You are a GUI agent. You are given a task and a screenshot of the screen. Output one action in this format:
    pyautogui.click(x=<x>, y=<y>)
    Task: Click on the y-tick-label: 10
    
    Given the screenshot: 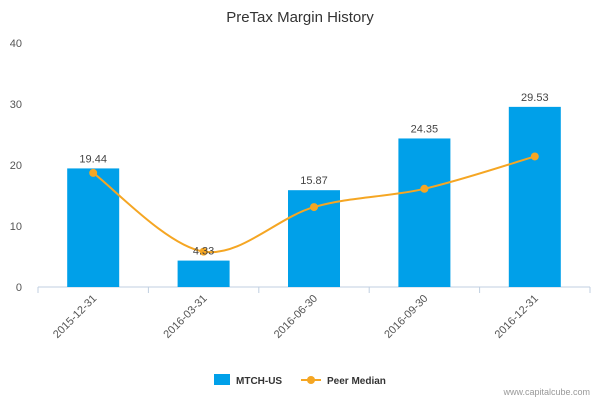 What is the action you would take?
    pyautogui.click(x=16, y=227)
    